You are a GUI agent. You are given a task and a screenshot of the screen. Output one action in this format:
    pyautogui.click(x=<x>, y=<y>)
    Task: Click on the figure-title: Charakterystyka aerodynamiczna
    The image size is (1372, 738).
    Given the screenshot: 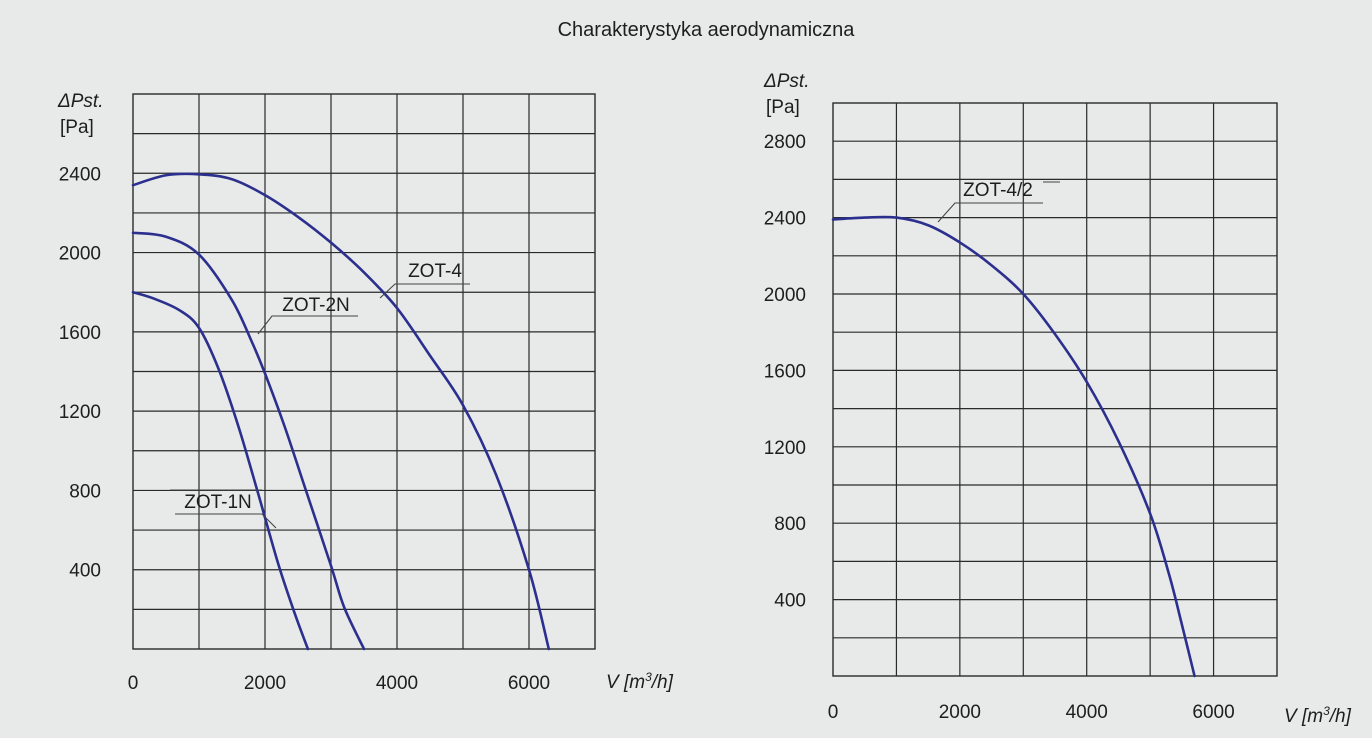 What is the action you would take?
    pyautogui.click(x=707, y=30)
    